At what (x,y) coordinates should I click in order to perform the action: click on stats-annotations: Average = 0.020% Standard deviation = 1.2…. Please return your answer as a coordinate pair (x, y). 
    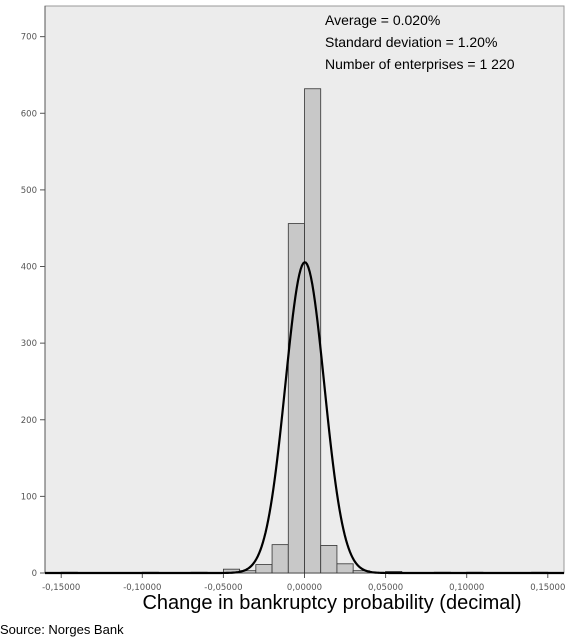
    Looking at the image, I should click on (420, 42).